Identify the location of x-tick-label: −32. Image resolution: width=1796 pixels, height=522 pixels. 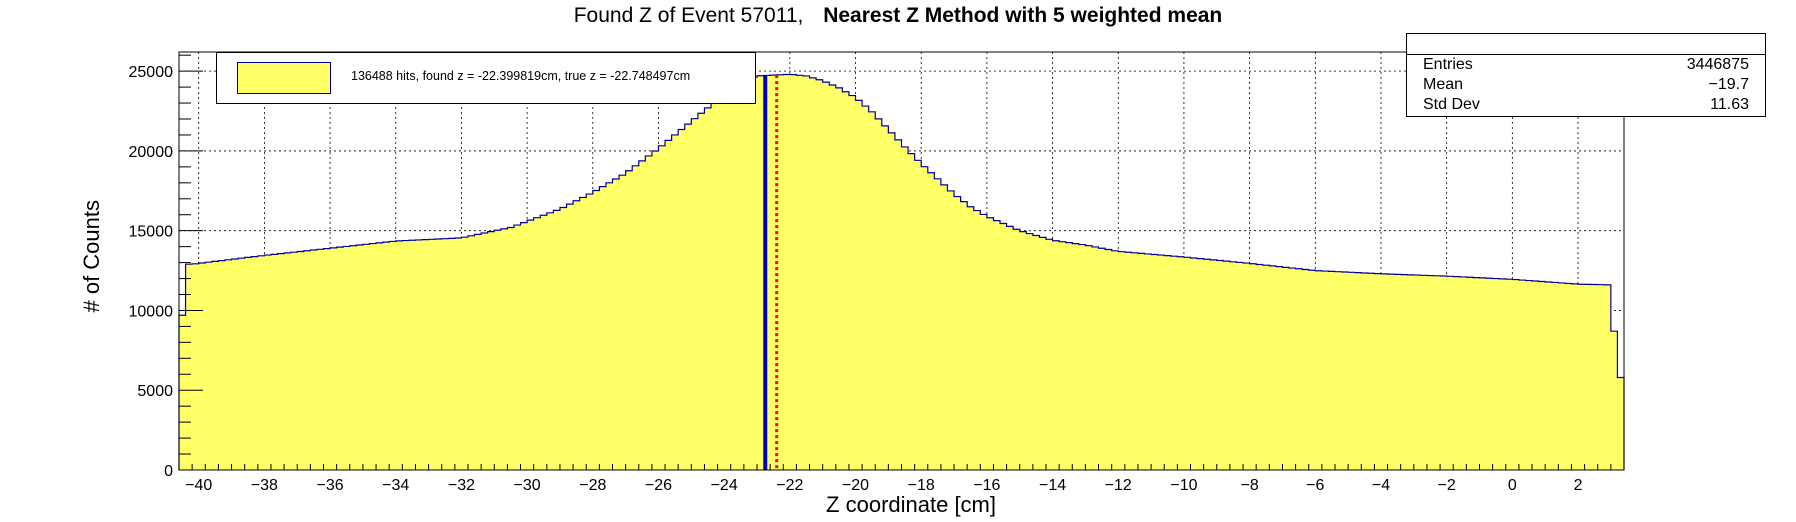
(461, 485).